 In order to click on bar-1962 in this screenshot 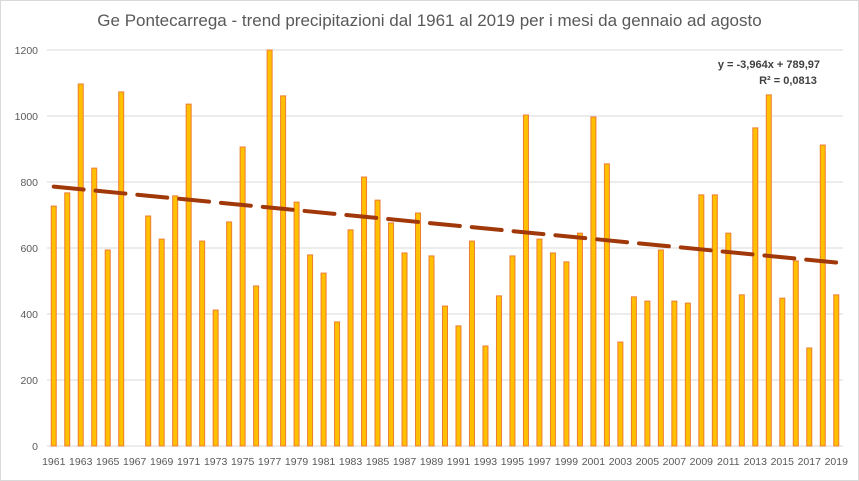, I will do `click(67, 319)`.